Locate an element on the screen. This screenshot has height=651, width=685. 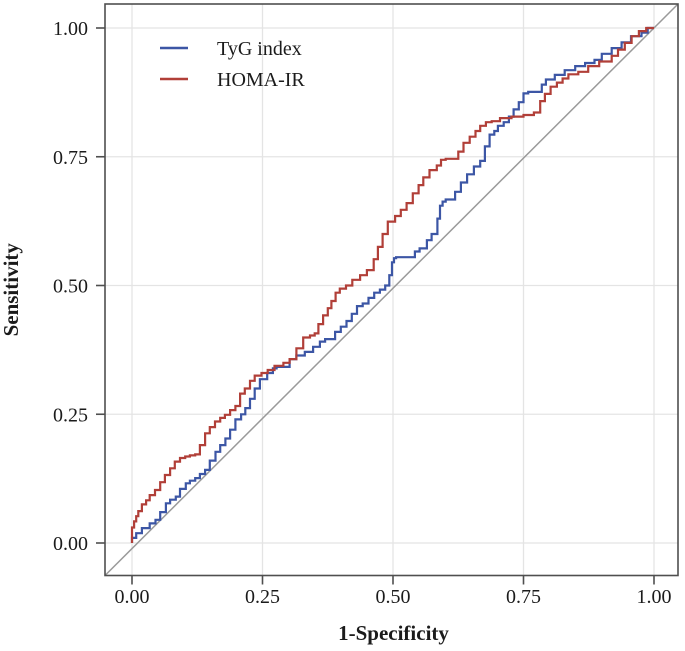
x-axis-title: 1-Specificity is located at coordinates (393, 633).